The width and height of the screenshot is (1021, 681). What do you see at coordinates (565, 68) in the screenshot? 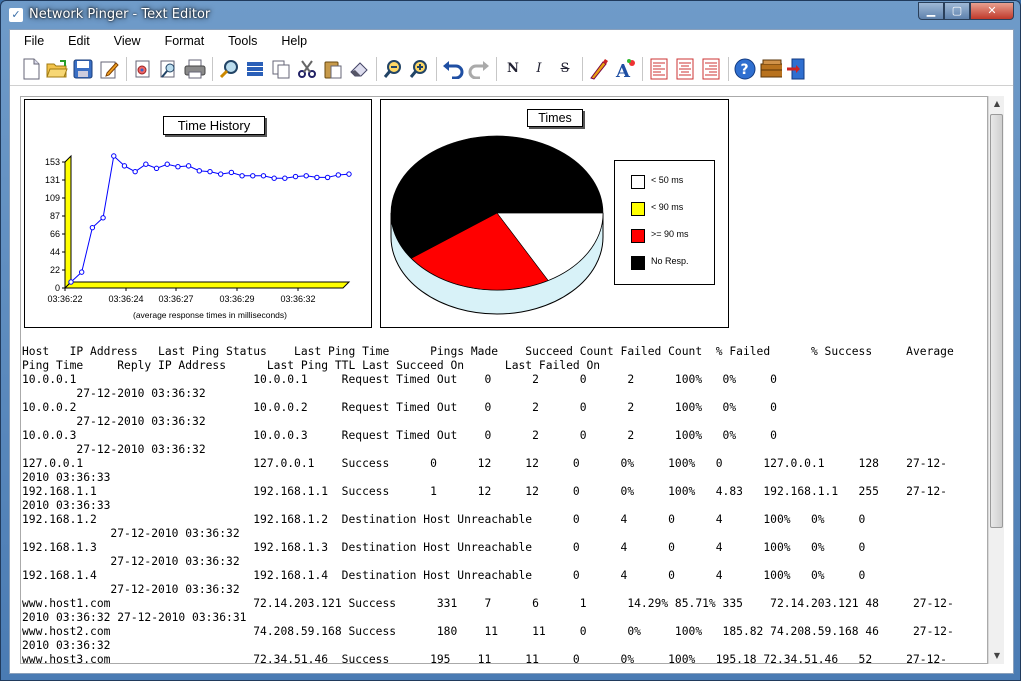
I see `strikethrough-icon: S` at bounding box center [565, 68].